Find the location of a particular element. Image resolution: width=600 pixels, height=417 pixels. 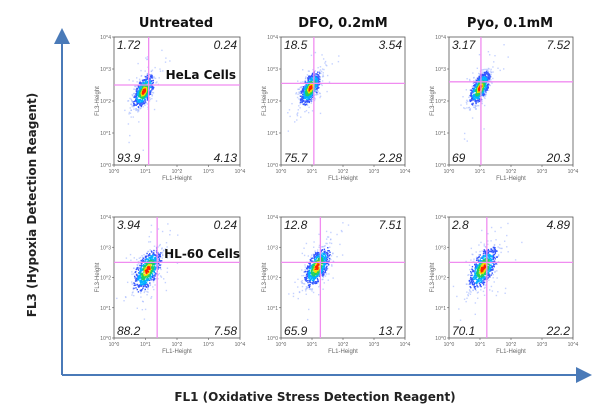

x-tick-label: 10^2 is located at coordinates (511, 345).